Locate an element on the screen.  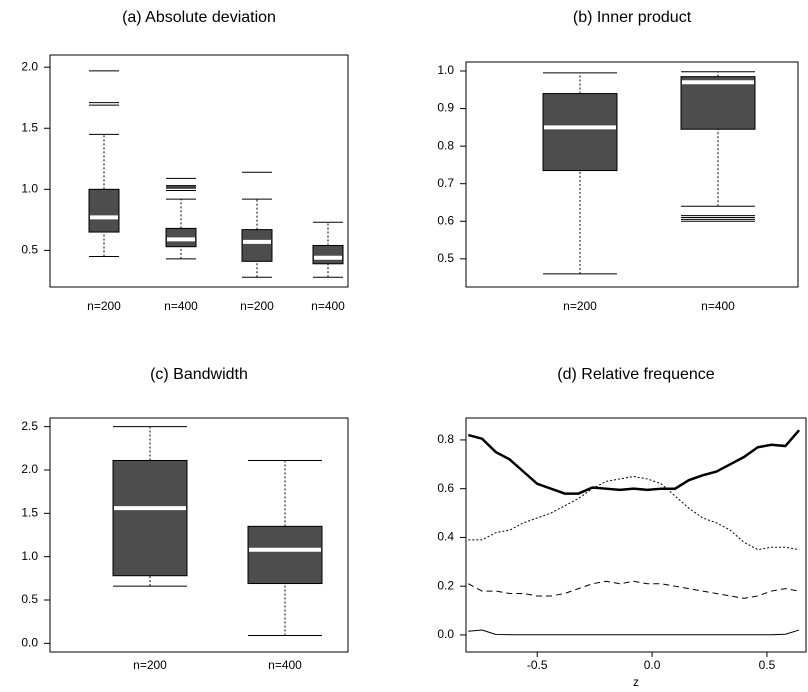
y-tick-label: 2.5 is located at coordinates (29, 426).